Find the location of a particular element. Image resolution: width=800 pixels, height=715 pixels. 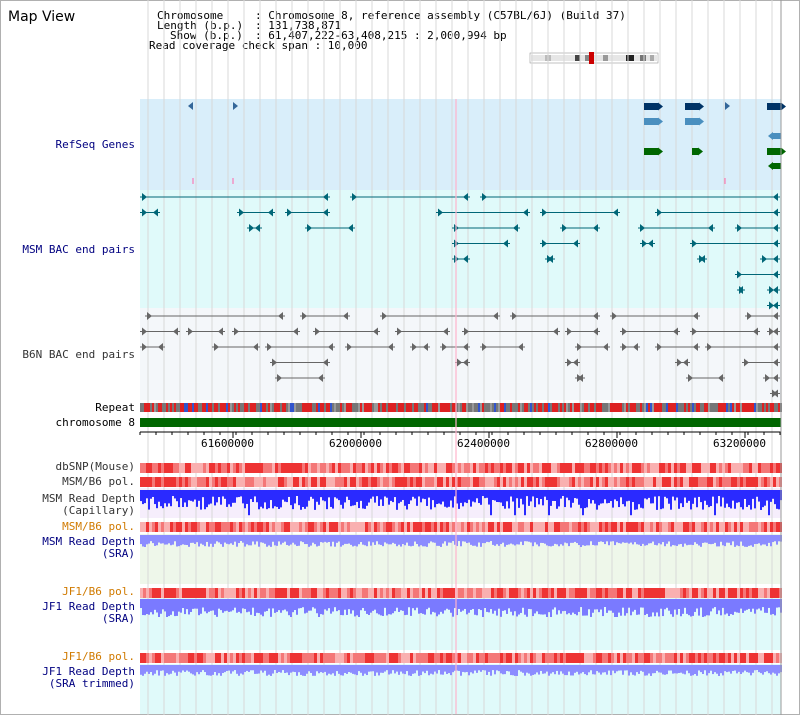

track-label-msm-b6-pol-orange: MSM/B6 pol. is located at coordinates (98, 526).